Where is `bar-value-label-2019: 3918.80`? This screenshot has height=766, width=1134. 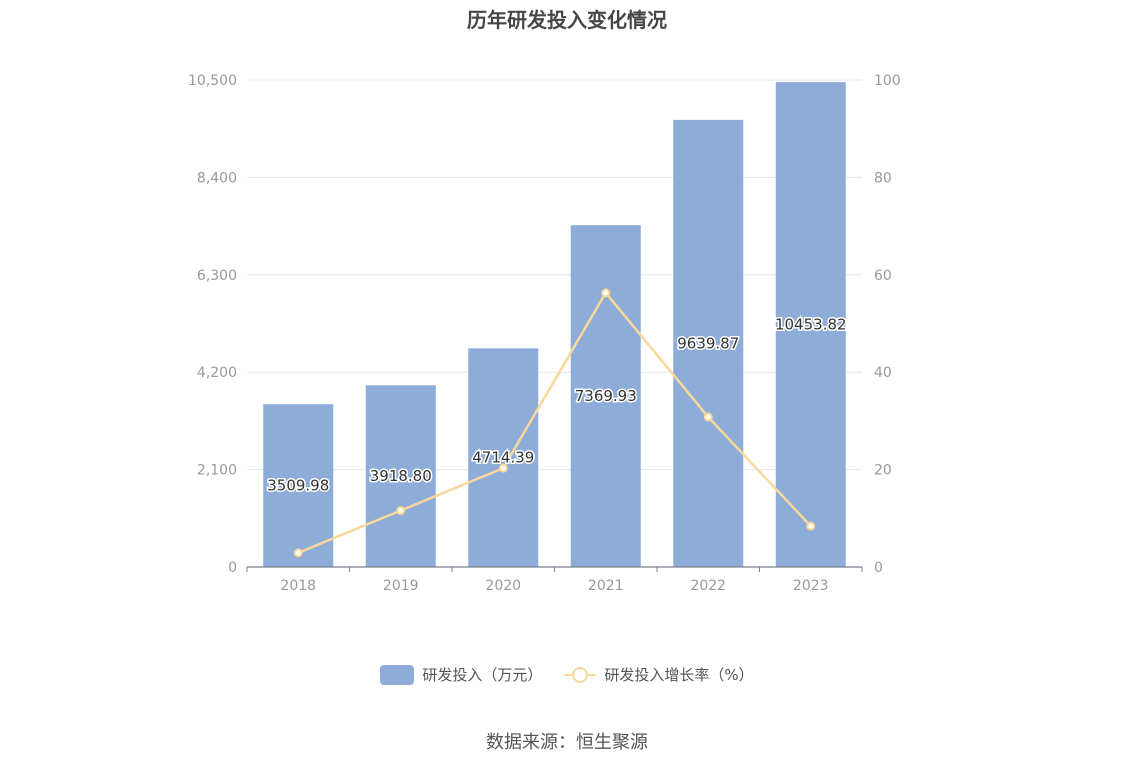
bar-value-label-2019: 3918.80 is located at coordinates (401, 476).